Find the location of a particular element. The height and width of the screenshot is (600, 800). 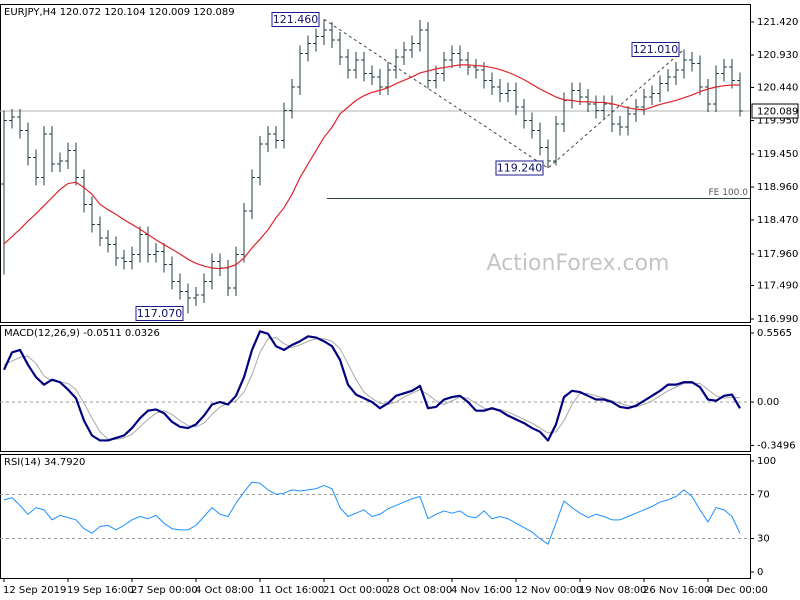

x-tick-label: 27 Sep 00:00 is located at coordinates (164, 590).